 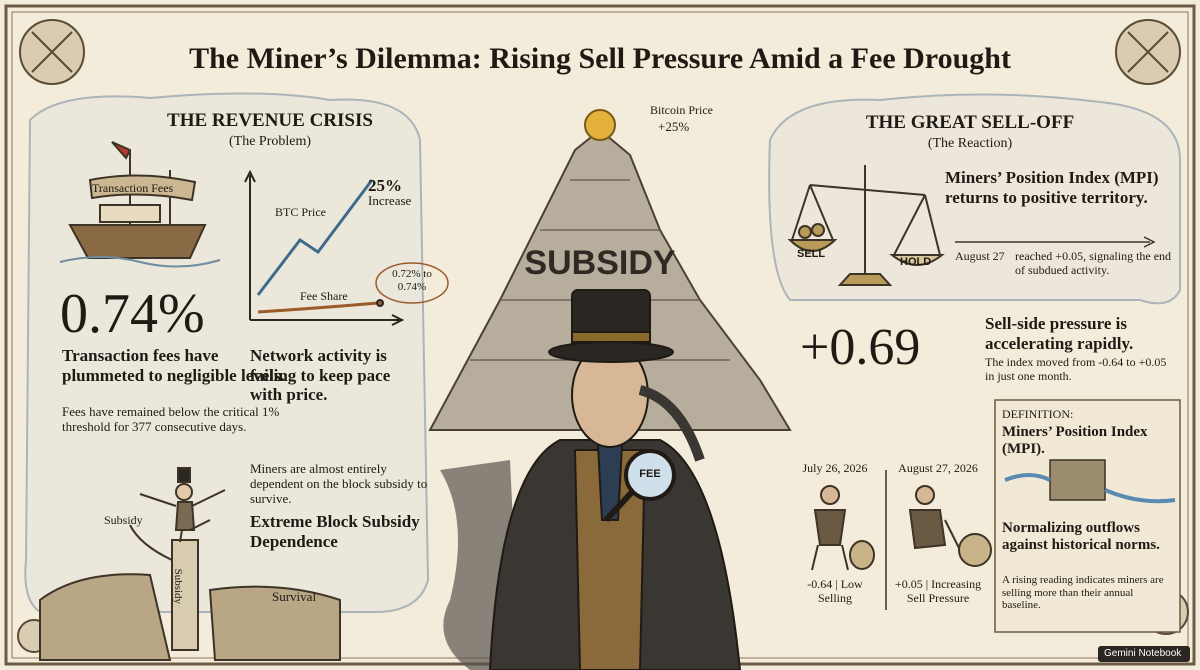 I want to click on sketch-chart, so click(x=346, y=247).